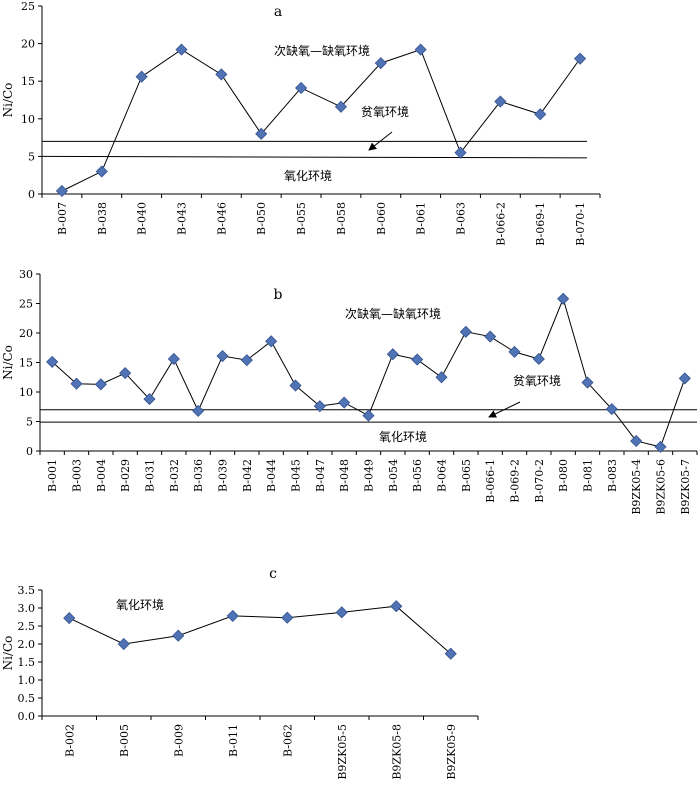 The image size is (700, 785). I want to click on y-tick-label-b: 30, so click(26, 274).